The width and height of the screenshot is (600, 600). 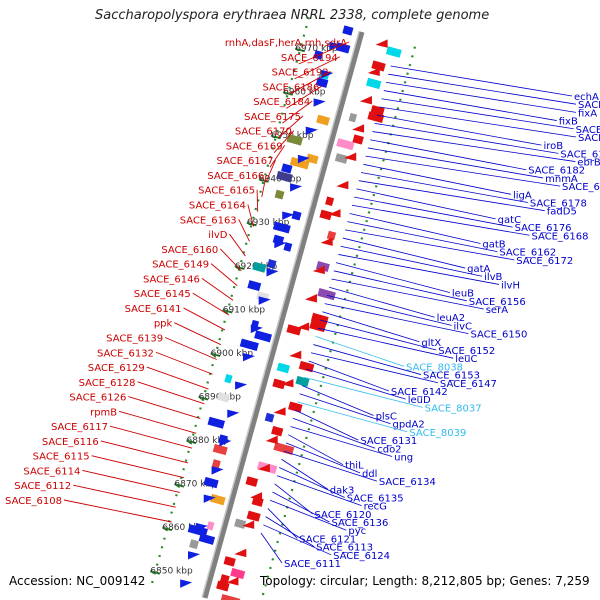 What do you see at coordinates (509, 220) in the screenshot?
I see `right-gene-label: gatC` at bounding box center [509, 220].